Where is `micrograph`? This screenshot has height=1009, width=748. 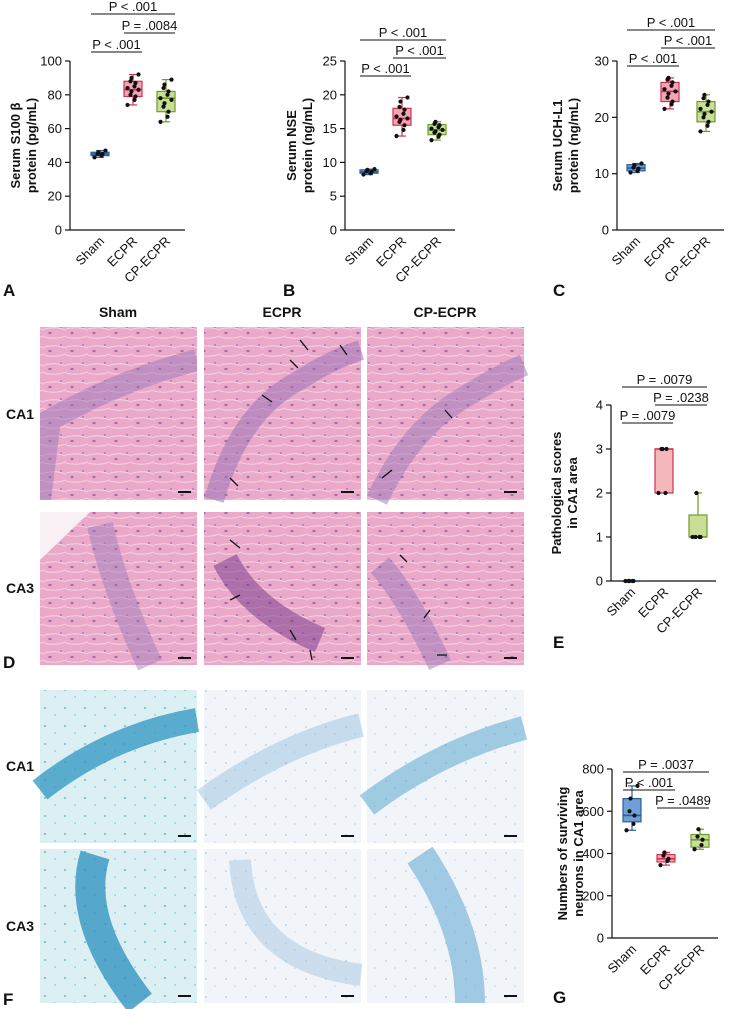 micrograph is located at coordinates (118, 588).